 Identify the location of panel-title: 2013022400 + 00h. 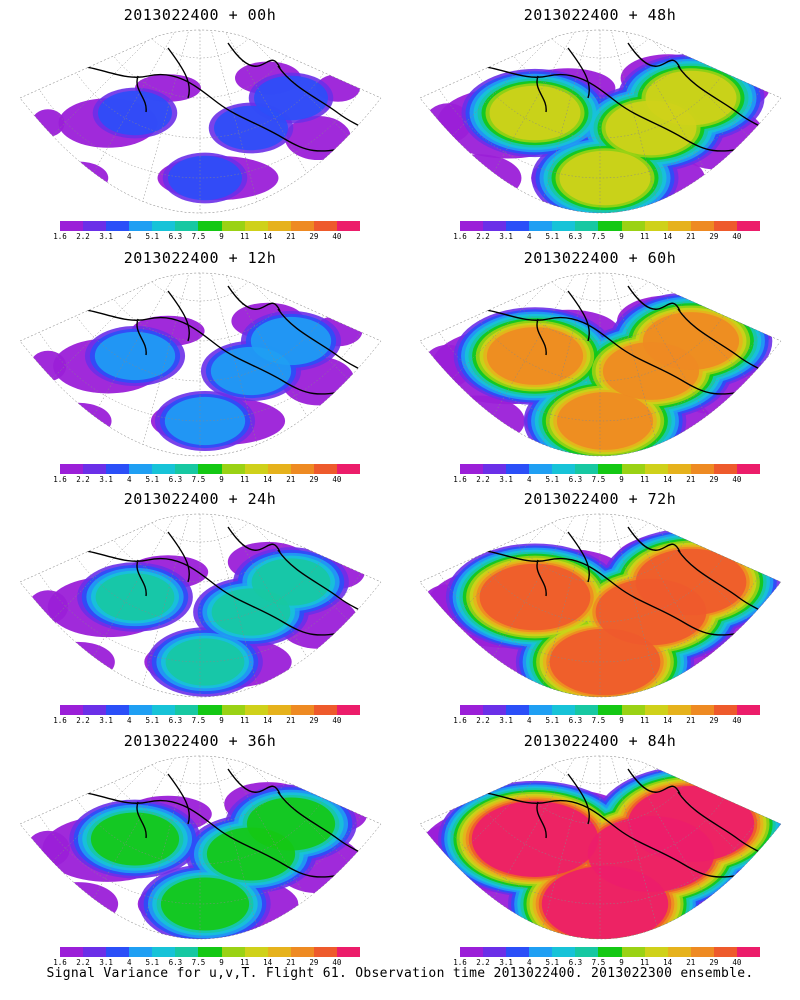
(200, 15).